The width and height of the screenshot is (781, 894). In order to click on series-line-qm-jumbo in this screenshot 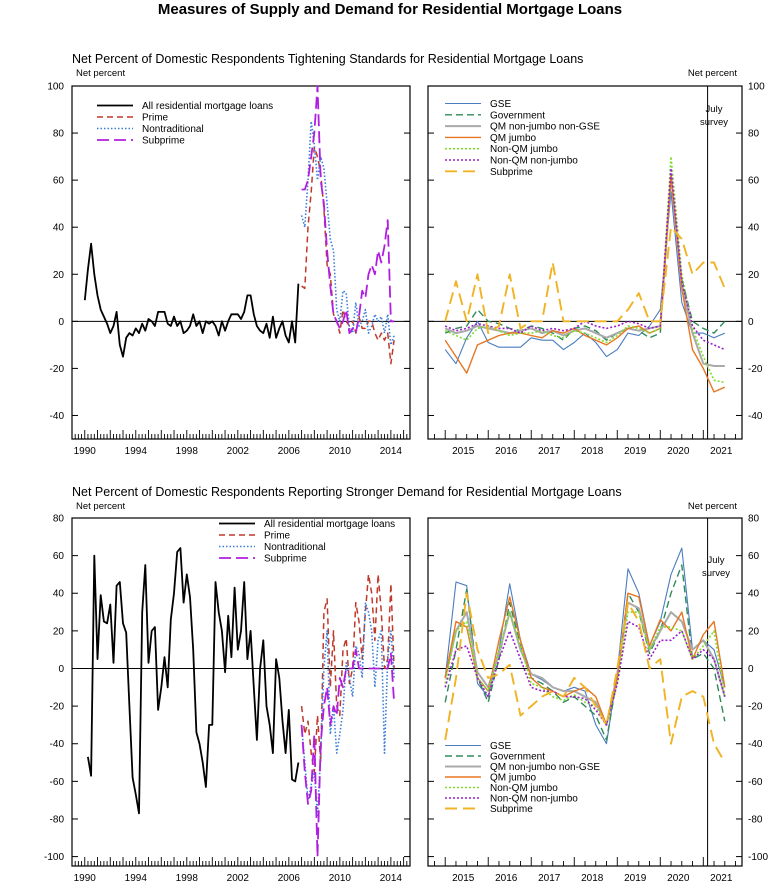, I will do `click(585, 659)`.